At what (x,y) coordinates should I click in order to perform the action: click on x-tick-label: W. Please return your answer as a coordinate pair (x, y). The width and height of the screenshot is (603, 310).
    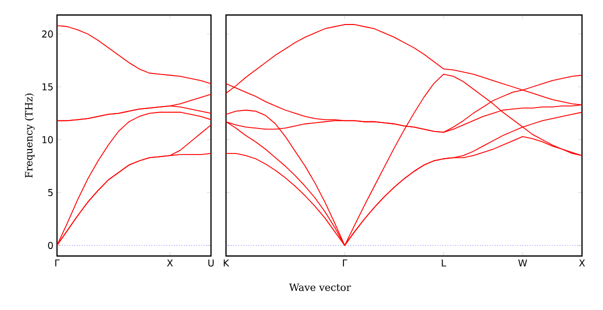
    Looking at the image, I should click on (523, 263).